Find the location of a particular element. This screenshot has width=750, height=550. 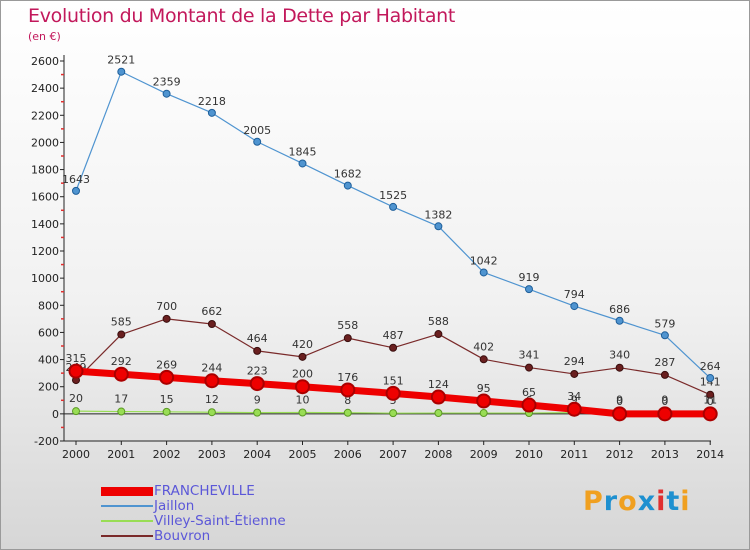

data-label-bouvron: 141 is located at coordinates (710, 382).